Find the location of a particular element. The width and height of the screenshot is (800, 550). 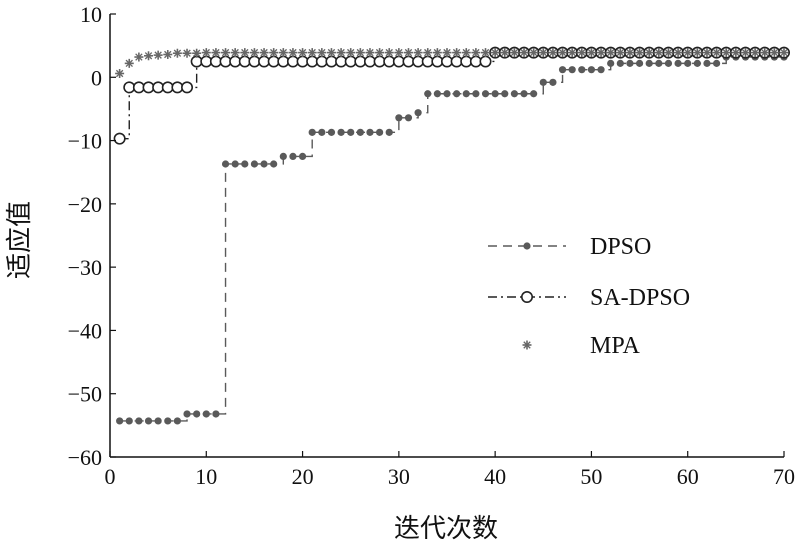

x-tick-label: 0 is located at coordinates (110, 476).